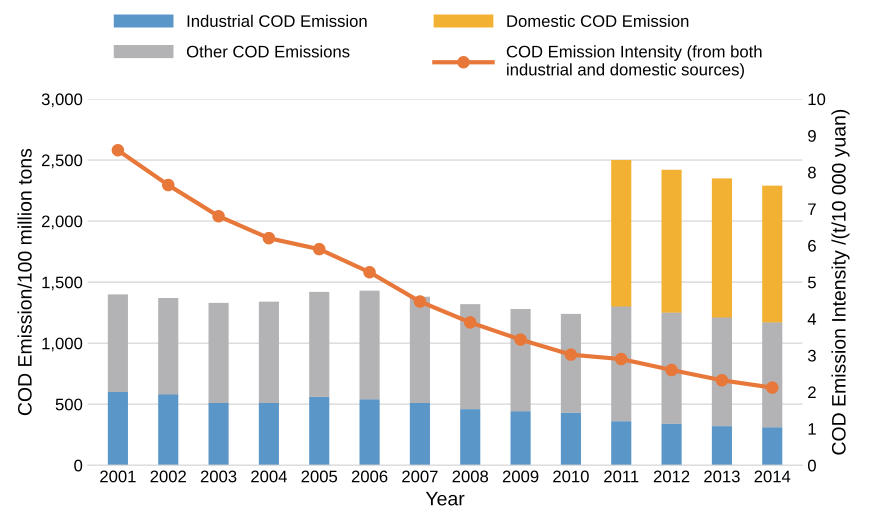 The height and width of the screenshot is (521, 877). I want to click on x-tick-label: 2011, so click(621, 476).